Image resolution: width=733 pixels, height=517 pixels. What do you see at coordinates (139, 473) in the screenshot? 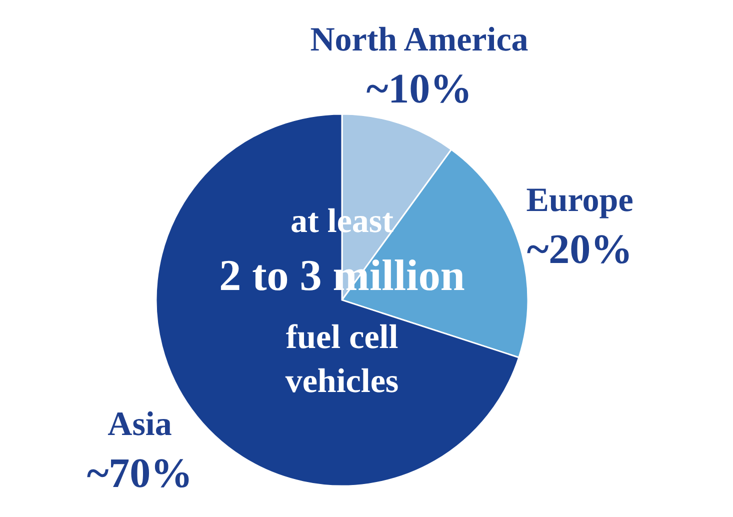
I see `data-label: ~70%` at bounding box center [139, 473].